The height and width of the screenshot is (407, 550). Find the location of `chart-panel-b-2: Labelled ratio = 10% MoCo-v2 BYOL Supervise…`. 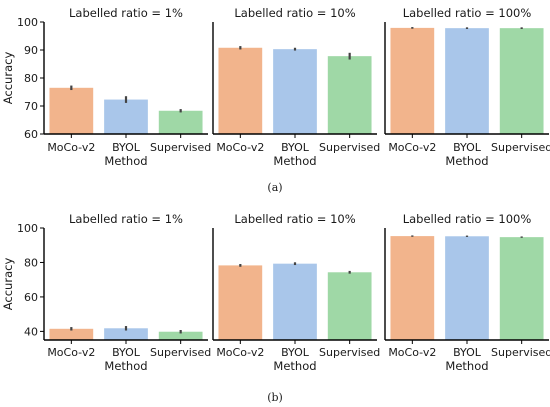

chart-panel-b-2: Labelled ratio = 10% MoCo-v2 BYOL Supervise… is located at coordinates (296, 292).